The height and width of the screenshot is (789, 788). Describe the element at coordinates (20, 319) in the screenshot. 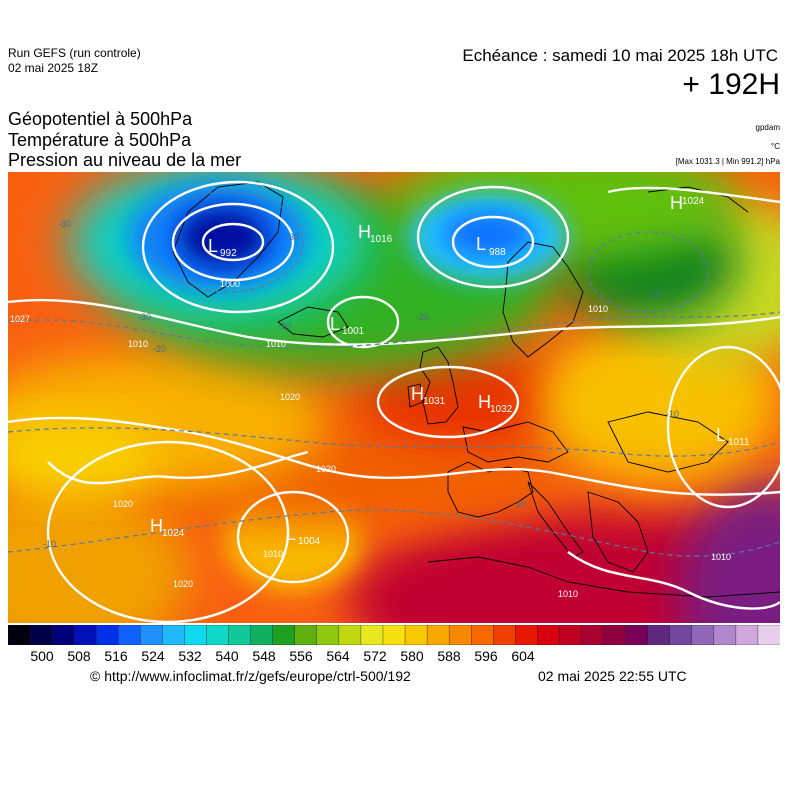

I see `isobar-label: 1027` at that location.